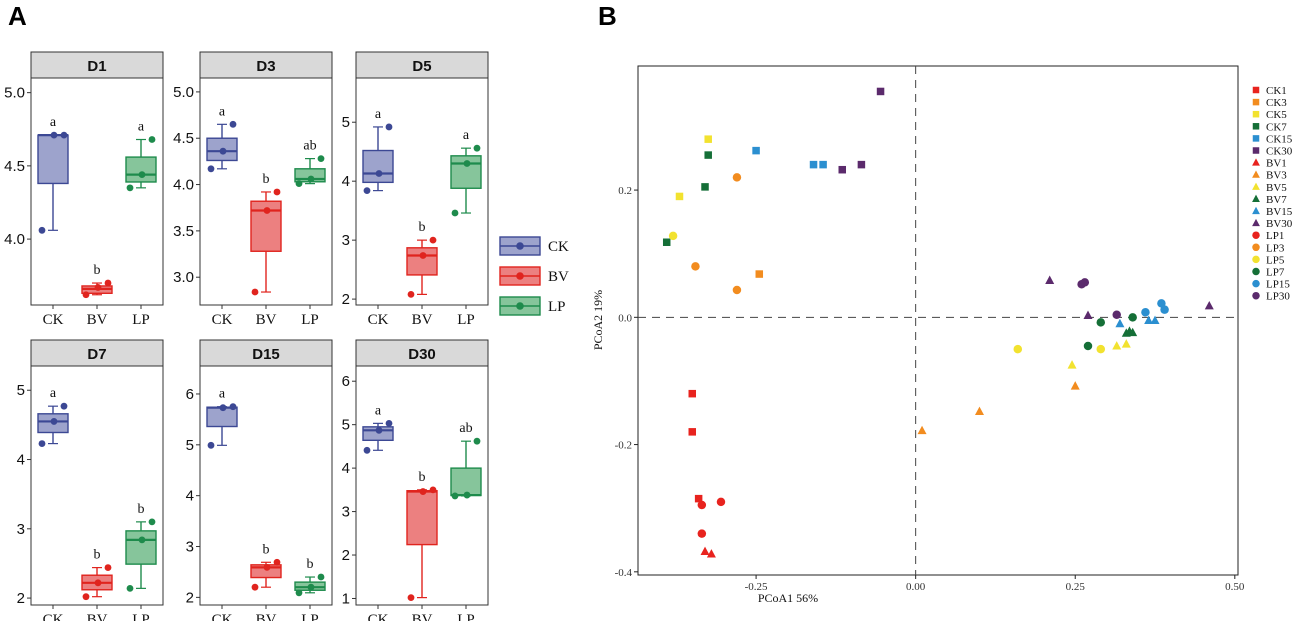 The width and height of the screenshot is (1299, 621). What do you see at coordinates (183, 138) in the screenshot?
I see `y-tick-label: 4.5` at bounding box center [183, 138].